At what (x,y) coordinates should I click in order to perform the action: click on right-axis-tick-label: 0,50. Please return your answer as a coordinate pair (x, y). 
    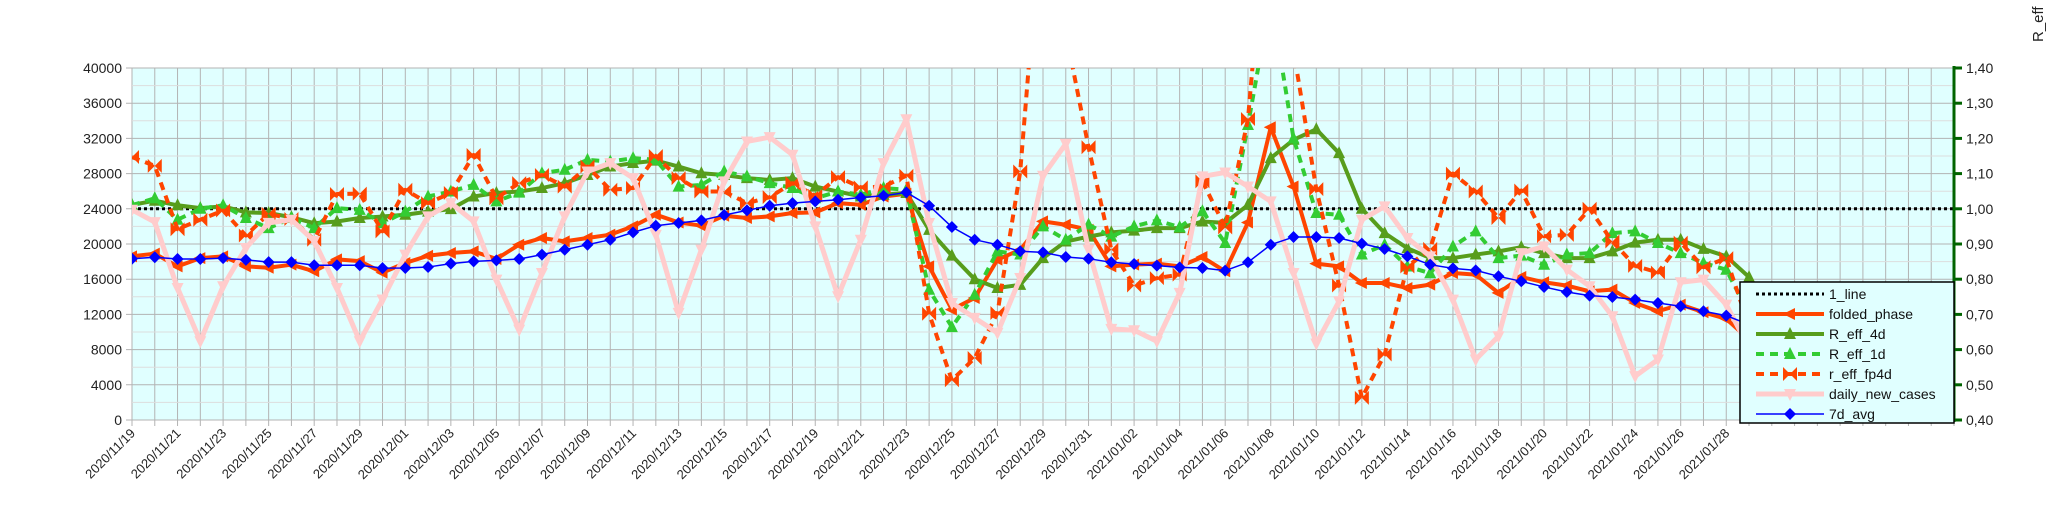
    Looking at the image, I should click on (1979, 385).